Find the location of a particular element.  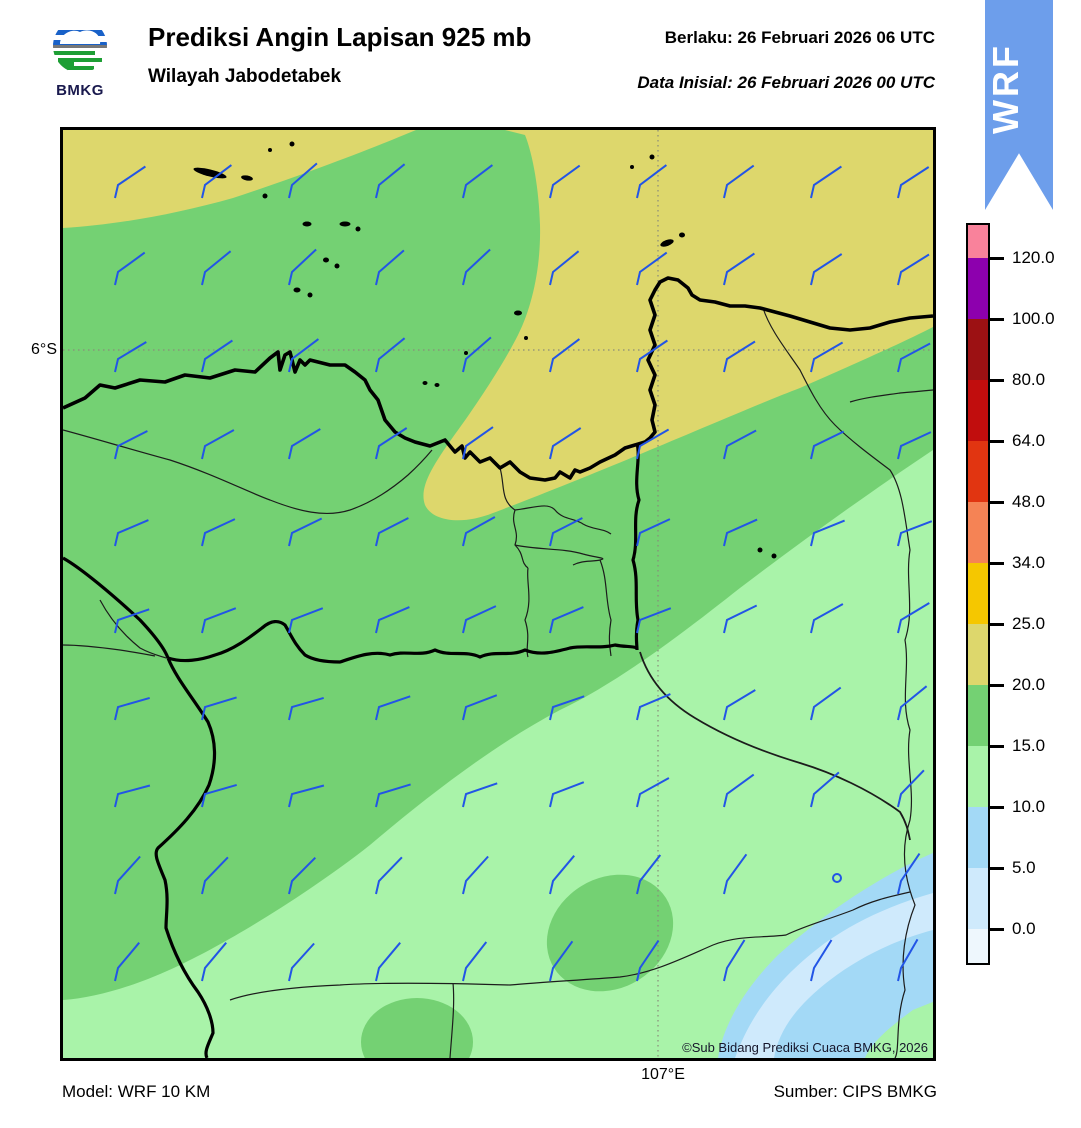

legend-tick-label: 100.0 is located at coordinates (1033, 318).